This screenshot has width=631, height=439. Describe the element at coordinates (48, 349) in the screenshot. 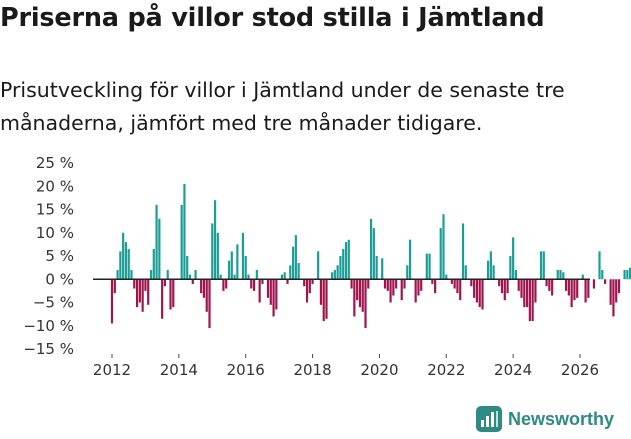

I see `y-tick-label: −15 %` at that location.